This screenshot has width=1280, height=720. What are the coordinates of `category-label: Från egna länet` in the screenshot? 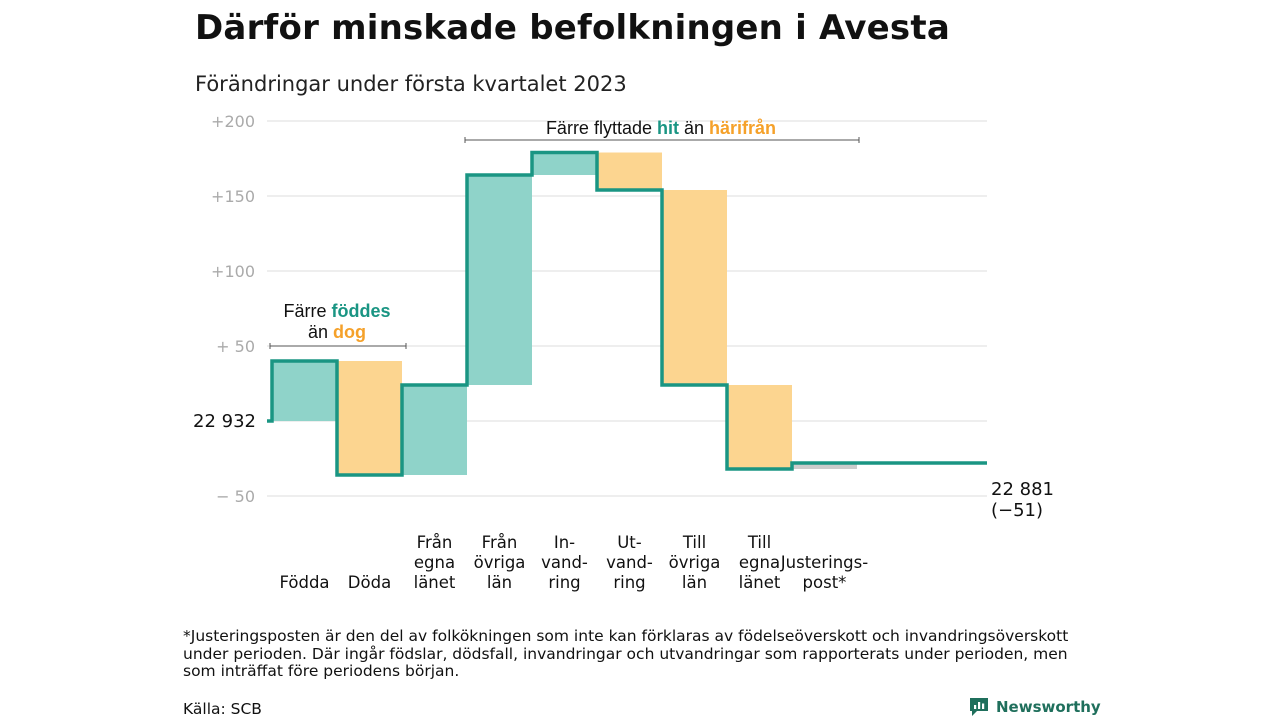 It's located at (435, 562).